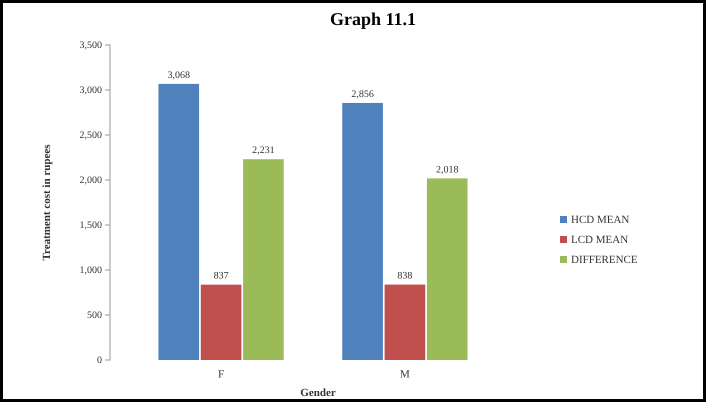 This screenshot has height=402, width=706. Describe the element at coordinates (99, 360) in the screenshot. I see `y-tick-label: 0` at that location.